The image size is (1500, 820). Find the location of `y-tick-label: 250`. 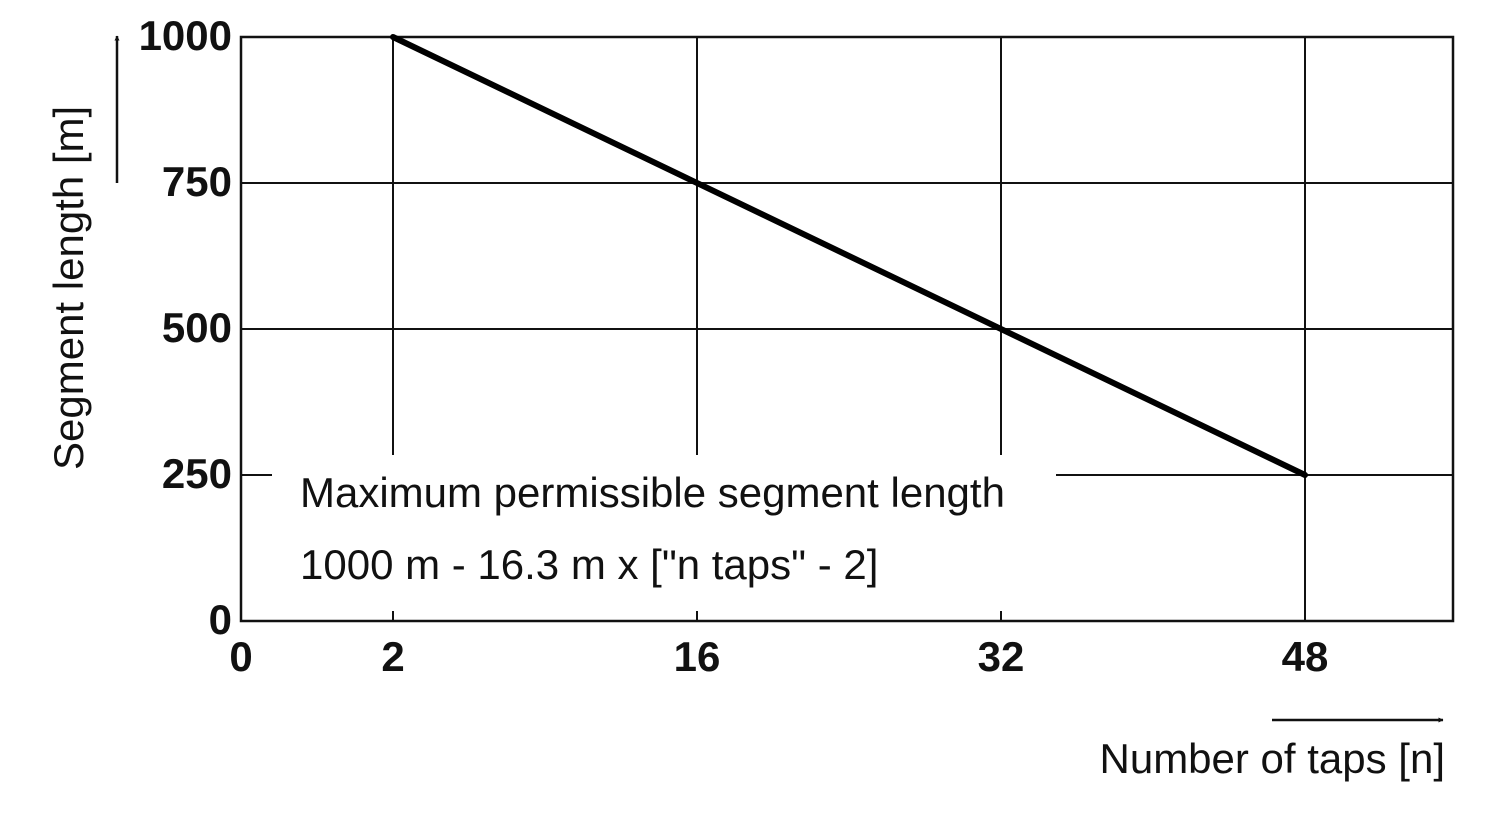

y-tick-label: 250 is located at coordinates (197, 473).